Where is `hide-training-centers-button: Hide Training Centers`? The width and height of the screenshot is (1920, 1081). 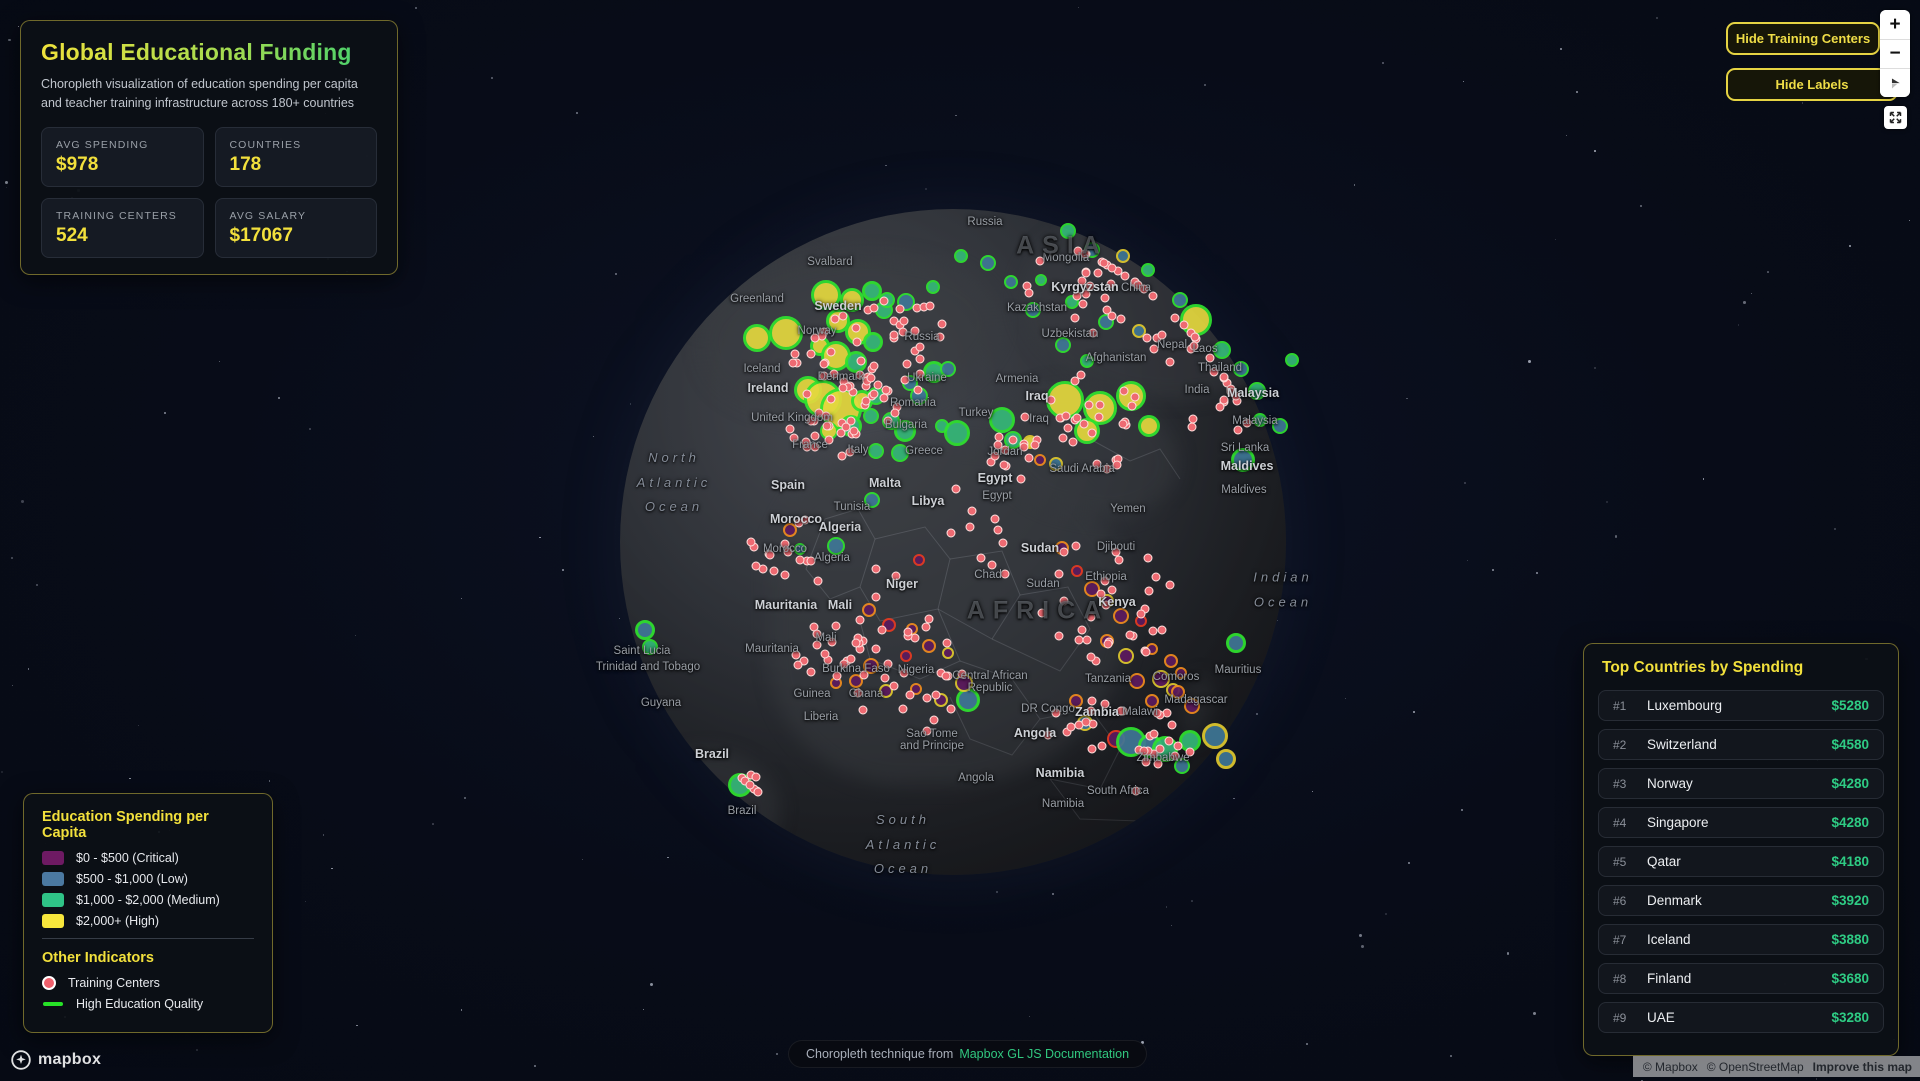
hide-training-centers-button: Hide Training Centers is located at coordinates (1803, 38).